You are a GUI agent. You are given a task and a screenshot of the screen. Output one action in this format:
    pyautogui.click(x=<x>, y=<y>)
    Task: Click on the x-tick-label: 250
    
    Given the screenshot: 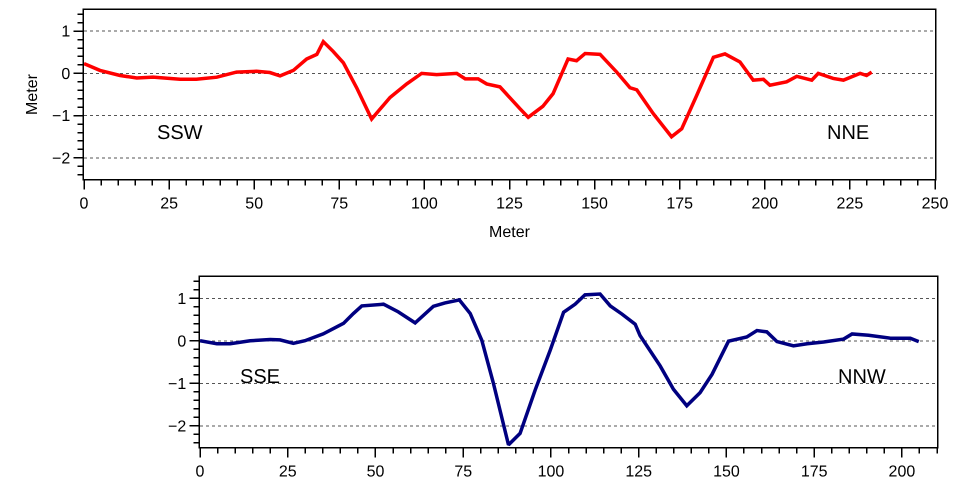 What is the action you would take?
    pyautogui.click(x=935, y=204)
    